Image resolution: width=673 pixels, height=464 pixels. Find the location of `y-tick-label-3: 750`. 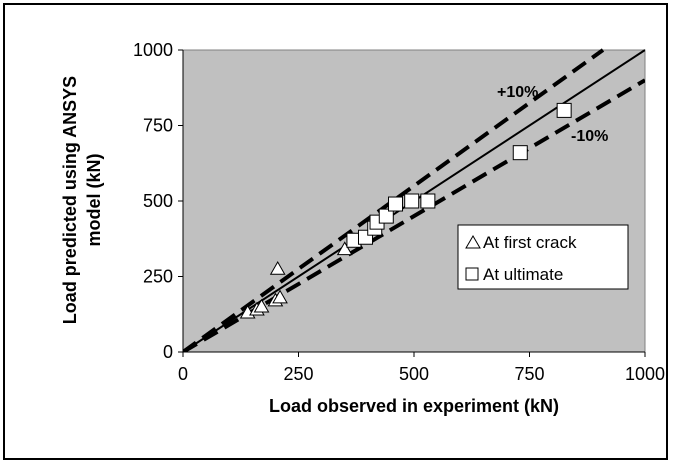

y-tick-label-3: 750 is located at coordinates (158, 126).